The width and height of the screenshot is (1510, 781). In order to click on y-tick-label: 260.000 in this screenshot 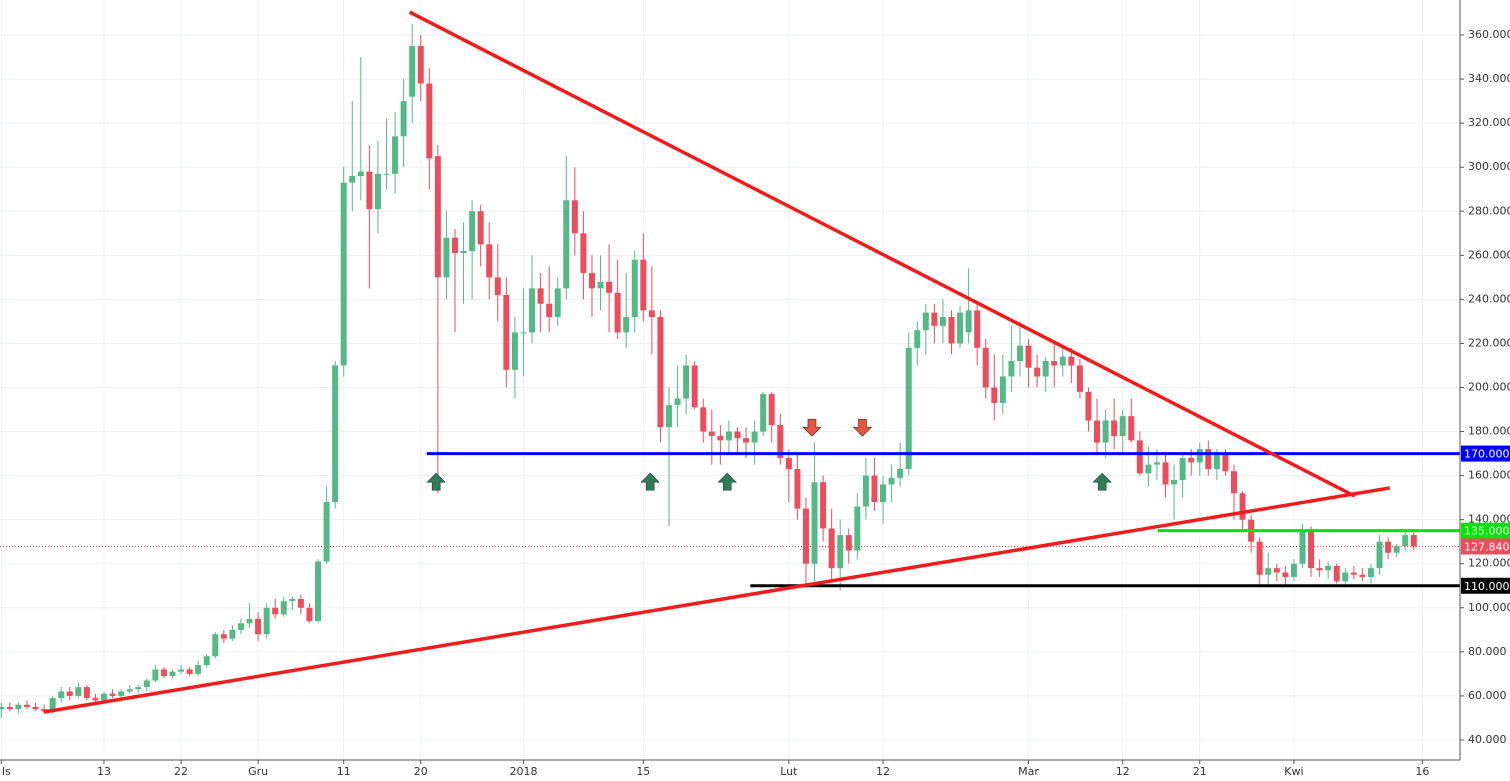, I will do `click(1489, 254)`.